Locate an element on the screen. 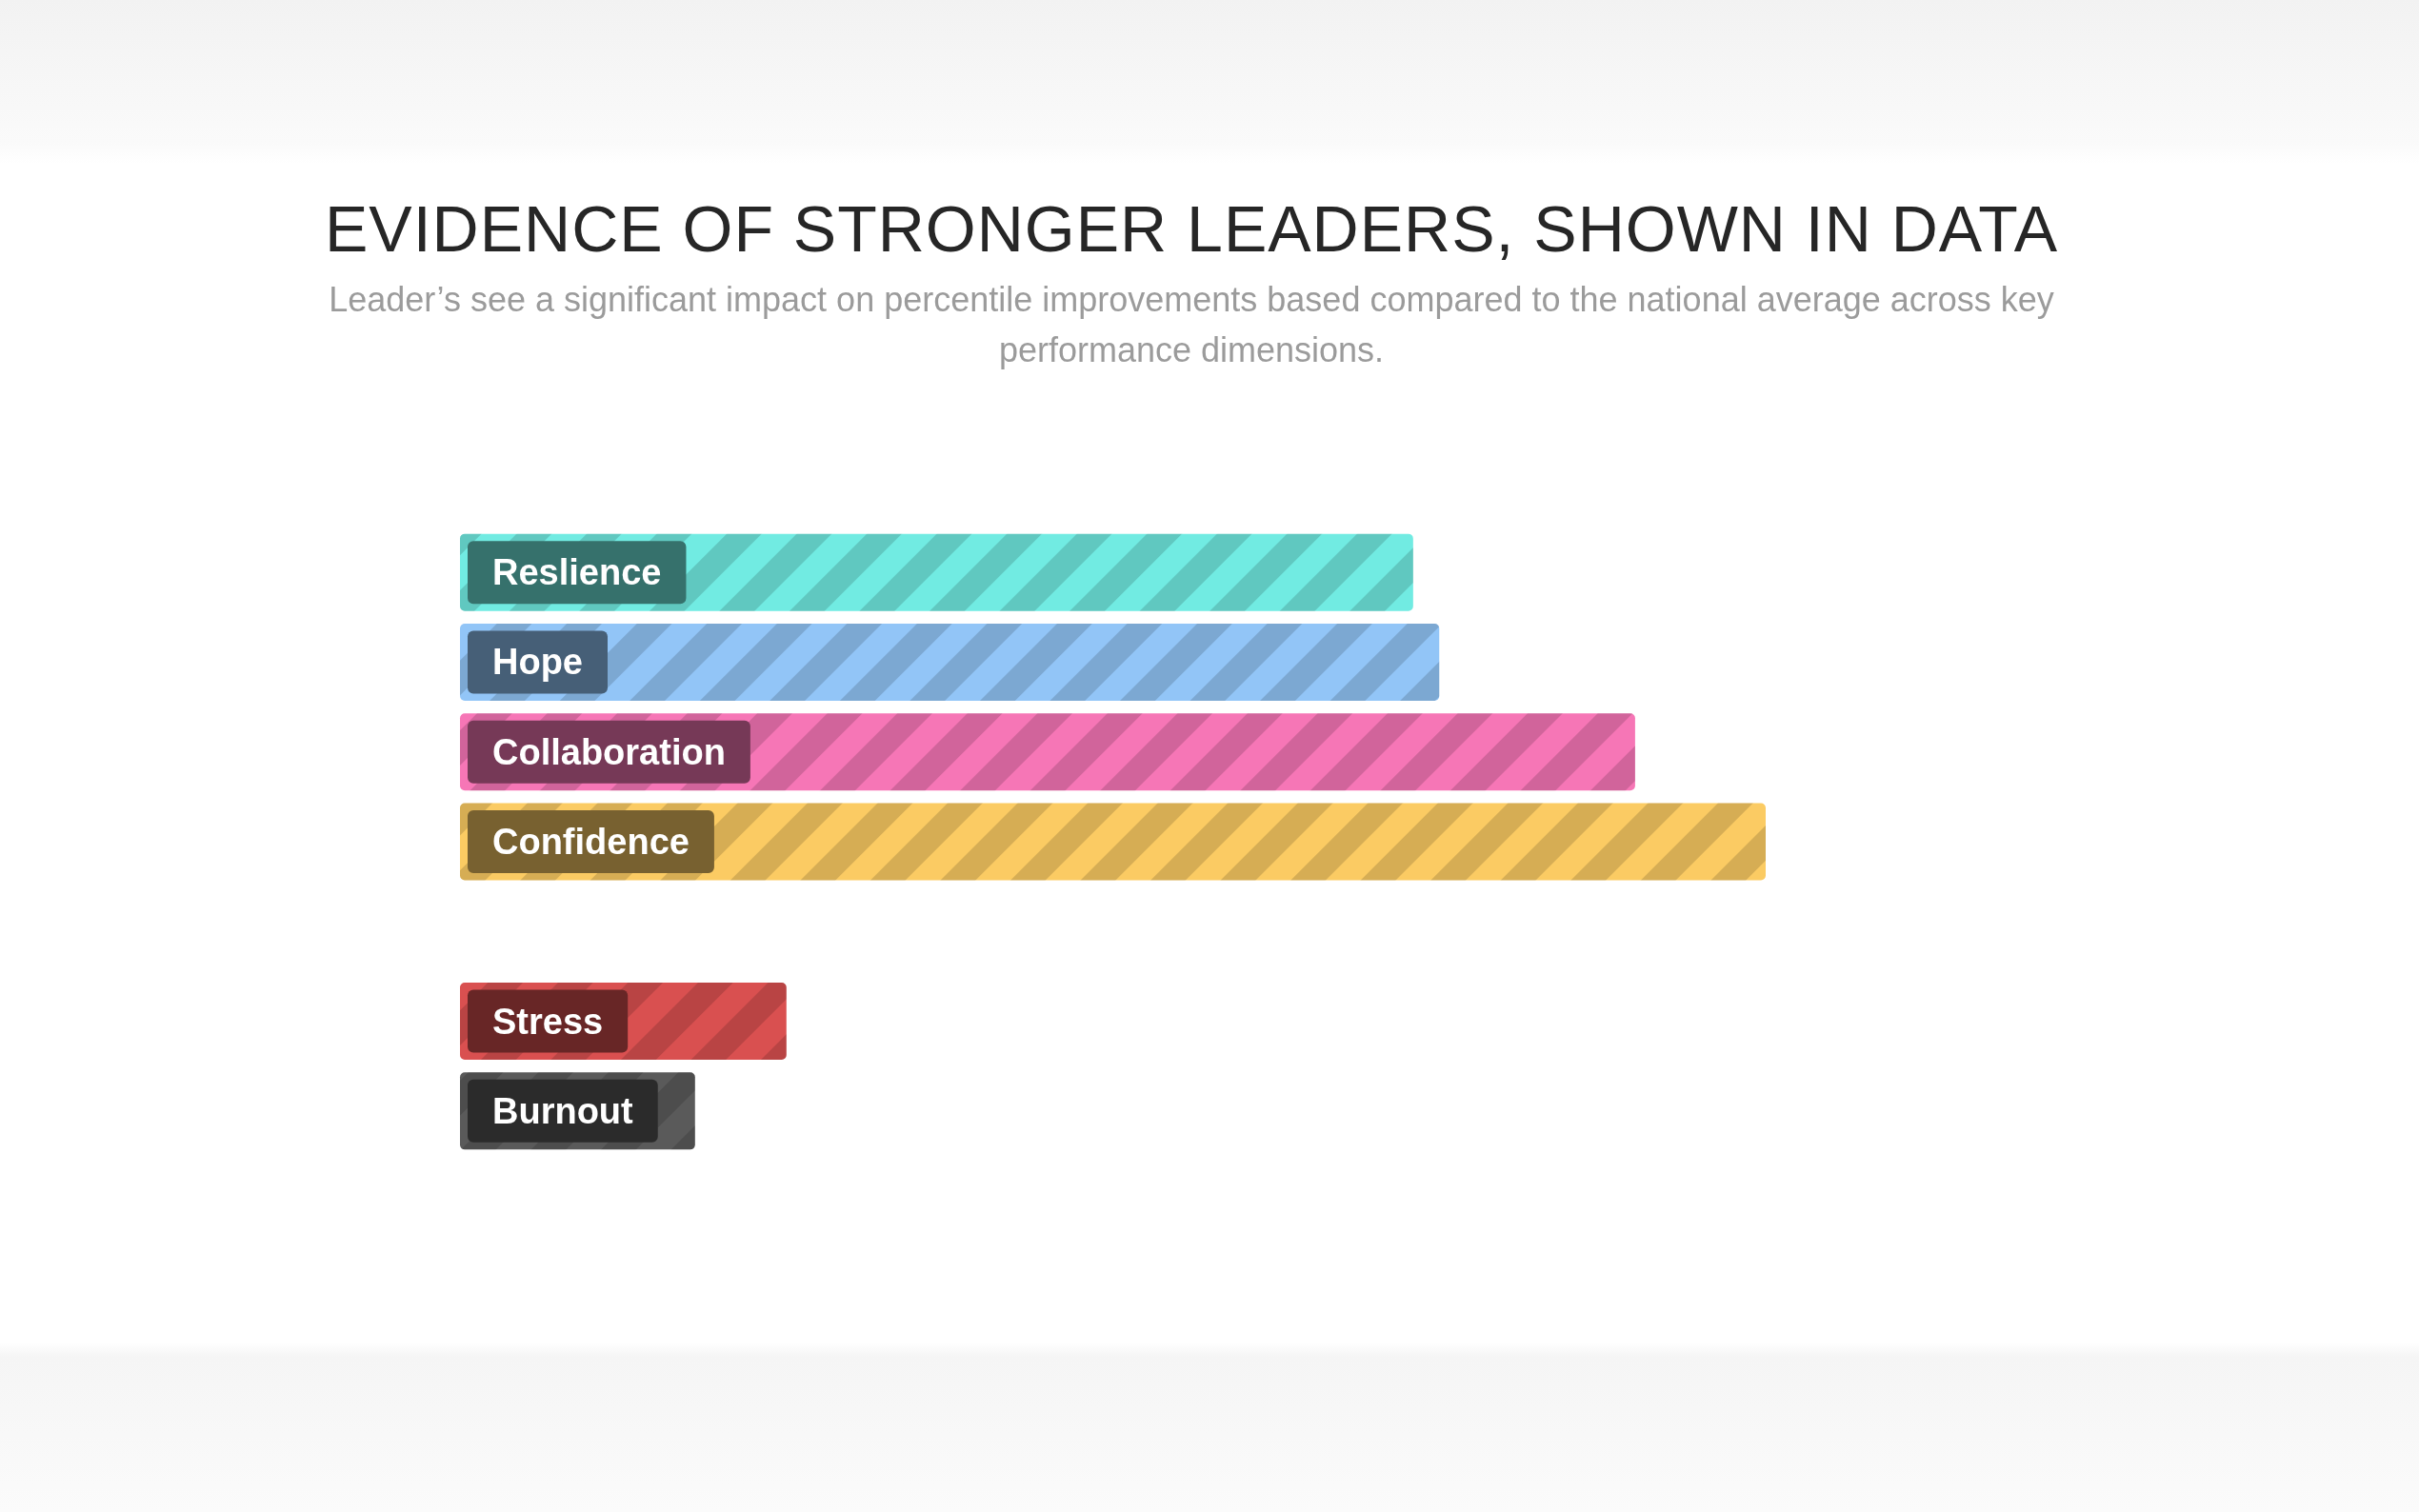 Image resolution: width=2419 pixels, height=1512 pixels. y-tick-label: Stress is located at coordinates (548, 1021).